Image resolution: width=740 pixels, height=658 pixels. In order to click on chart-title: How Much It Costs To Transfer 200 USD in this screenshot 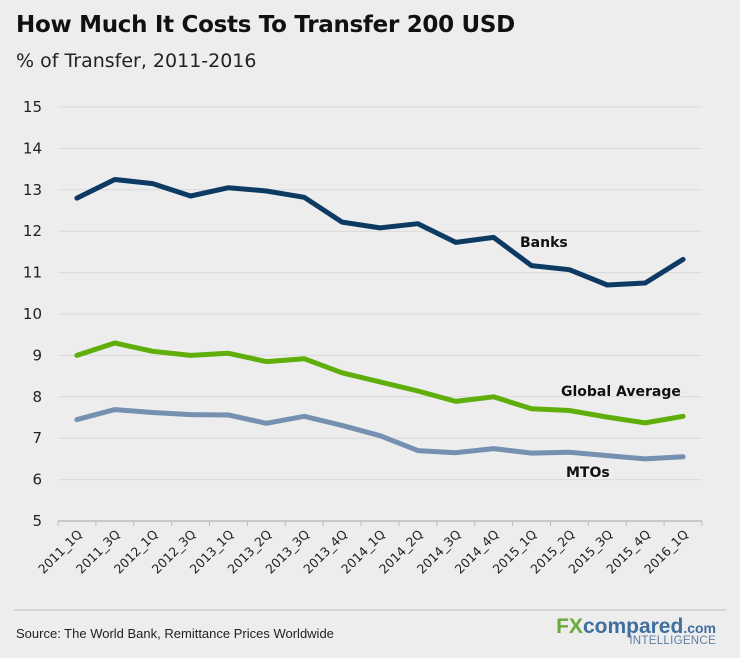, I will do `click(265, 25)`.